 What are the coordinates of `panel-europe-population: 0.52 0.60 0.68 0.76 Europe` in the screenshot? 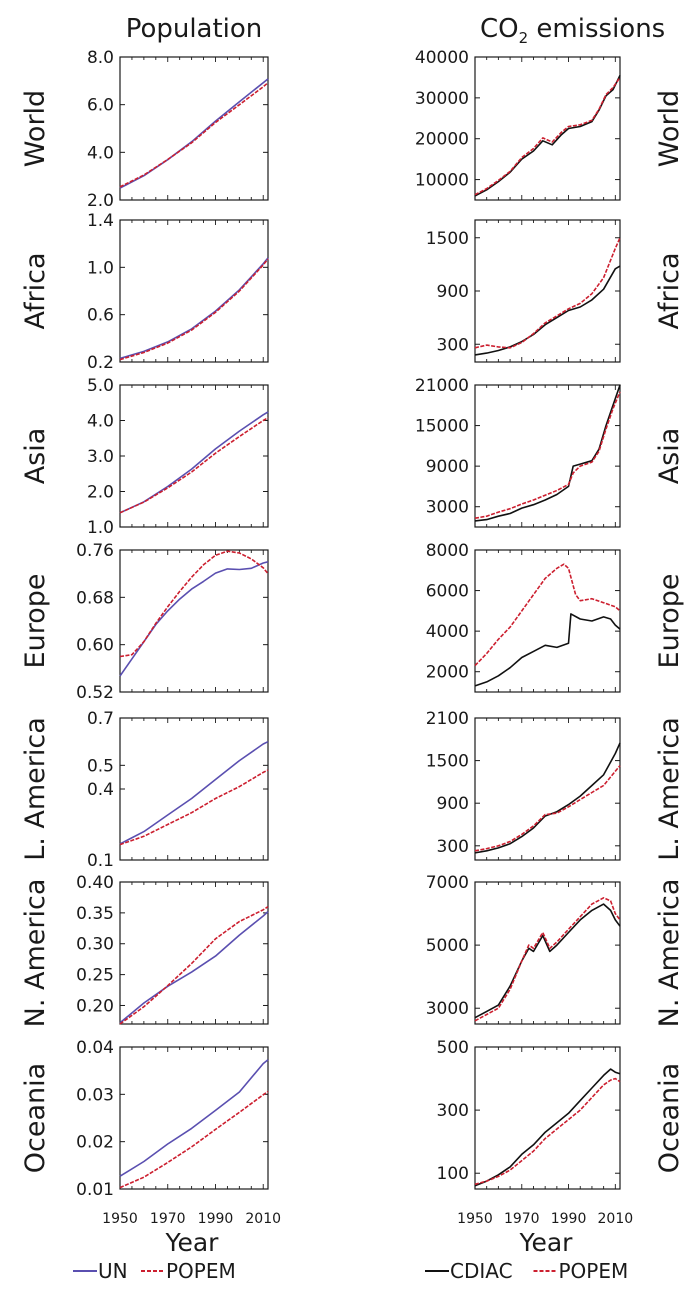 It's located at (144, 622).